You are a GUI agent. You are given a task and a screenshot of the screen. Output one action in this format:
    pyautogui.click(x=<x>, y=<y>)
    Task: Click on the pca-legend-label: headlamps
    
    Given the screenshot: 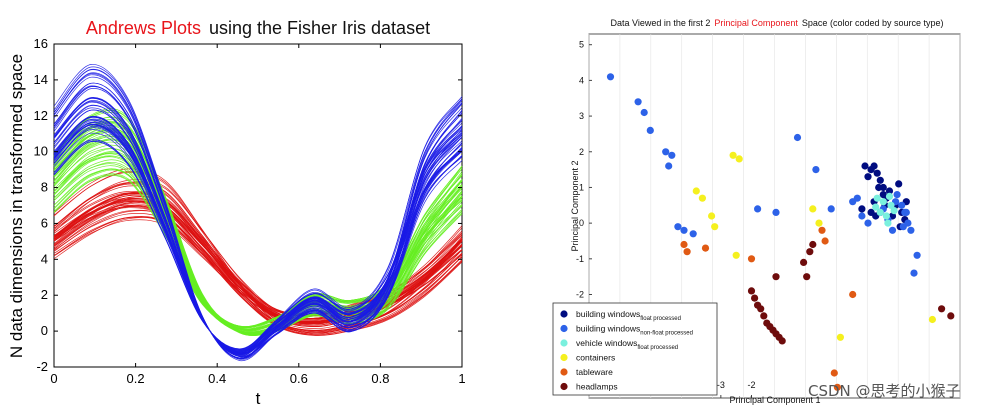 What is the action you would take?
    pyautogui.click(x=597, y=387)
    